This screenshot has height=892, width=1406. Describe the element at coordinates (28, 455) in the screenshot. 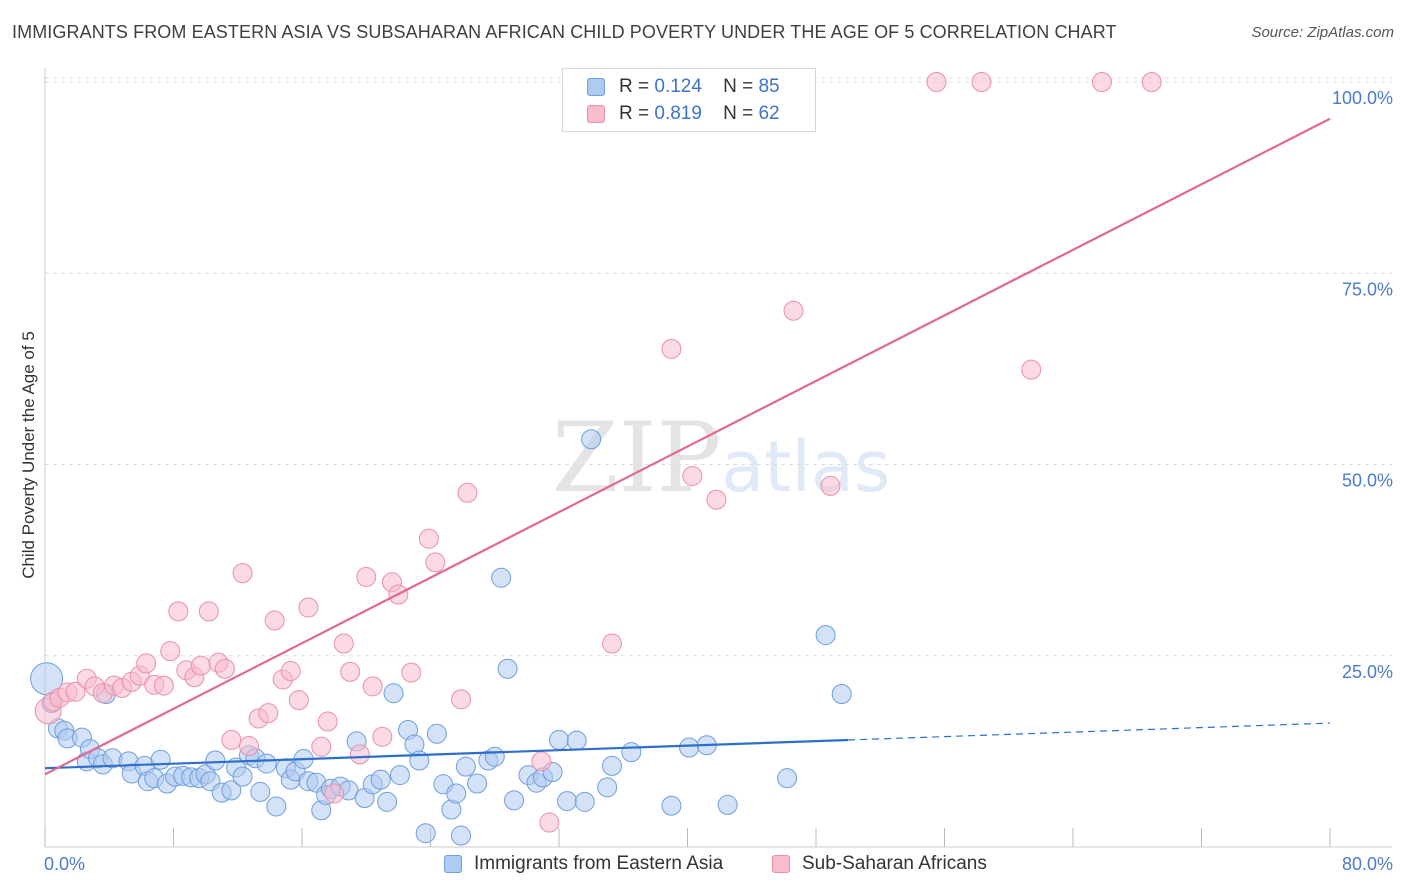

I see `y-axis-label: Child Poverty Under the Age of 5` at that location.